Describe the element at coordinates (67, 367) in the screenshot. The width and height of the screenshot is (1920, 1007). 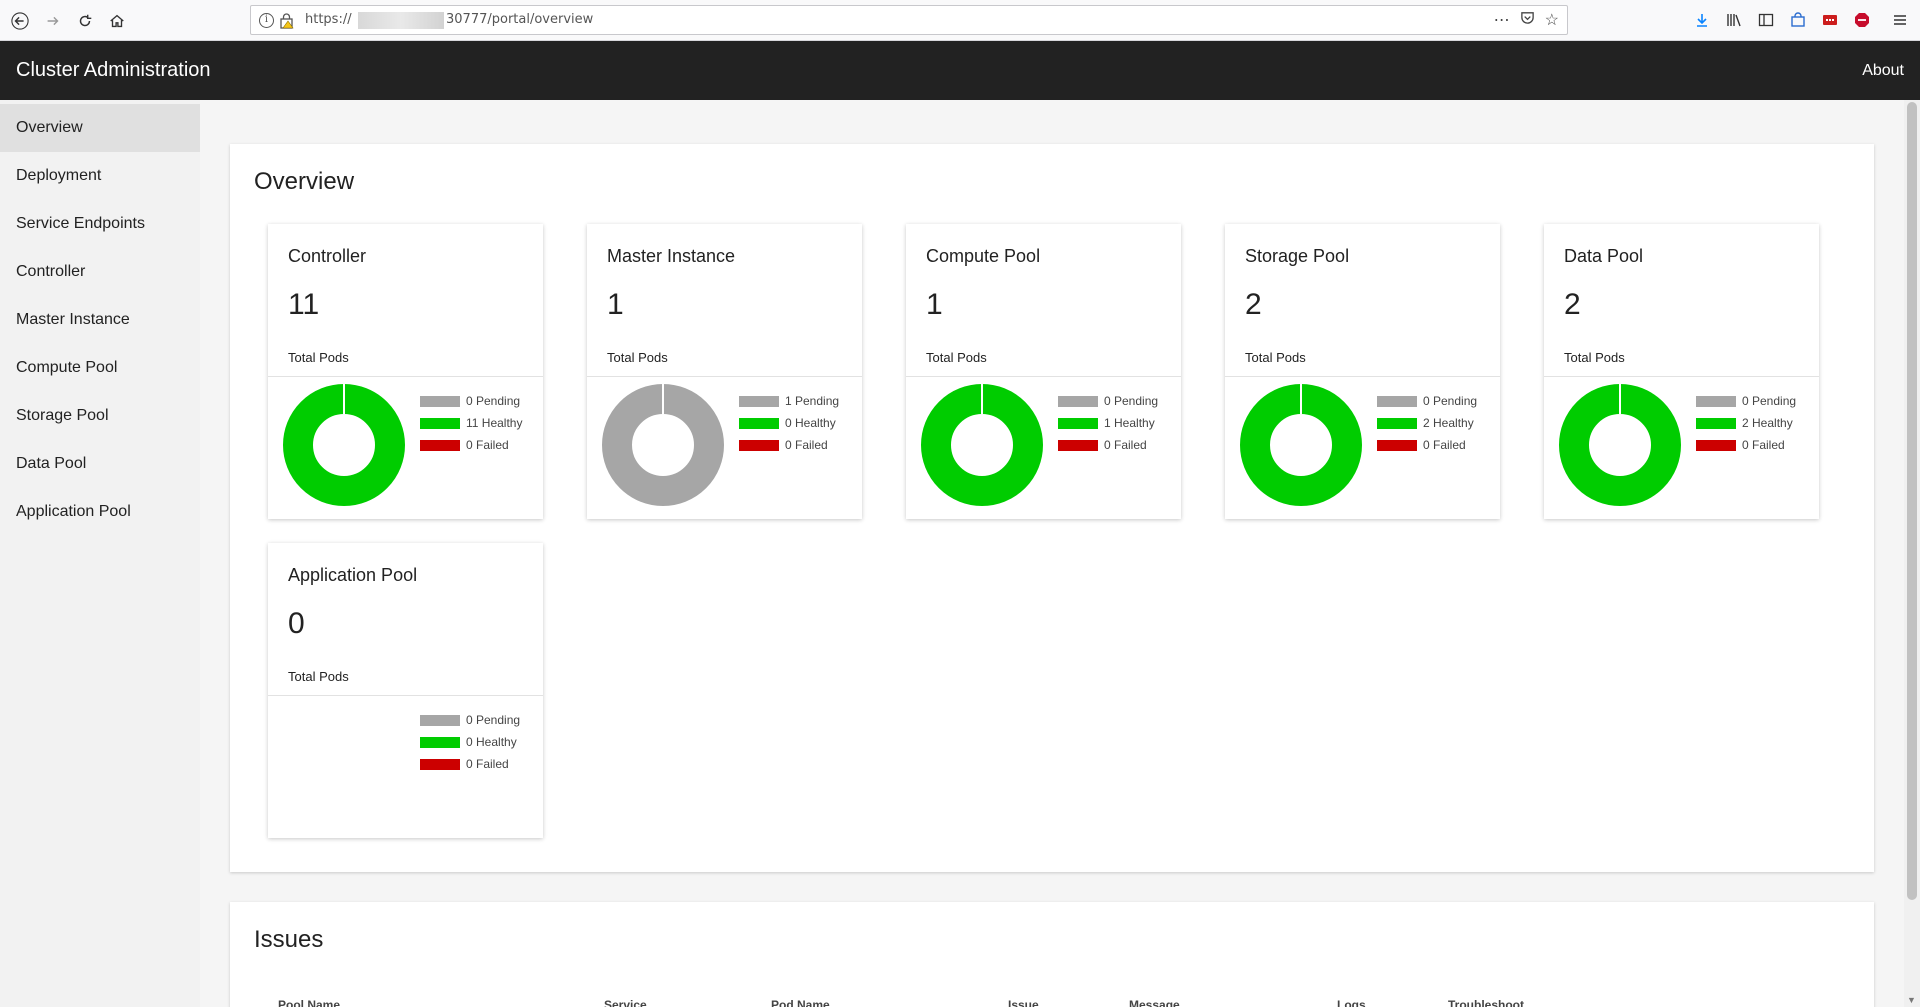
I see `sidebar-item-compute-pool: Compute Pool` at that location.